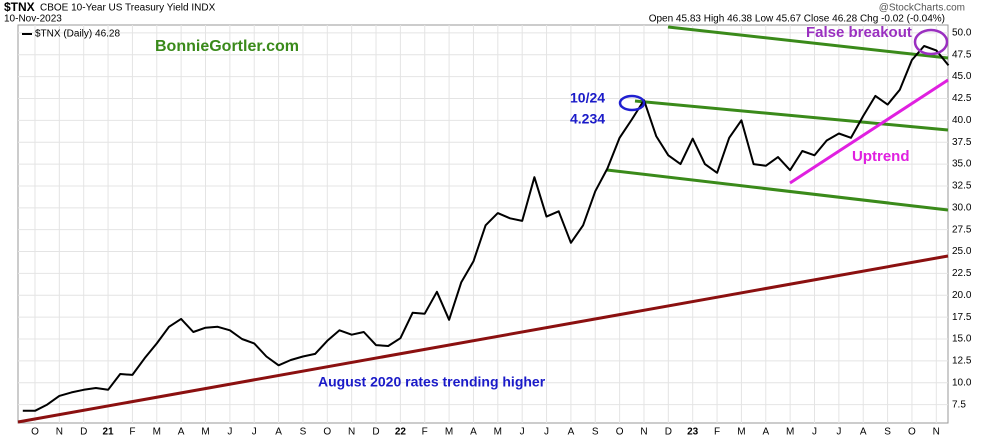  What do you see at coordinates (962, 98) in the screenshot?
I see `y-tick-label: 42.5` at bounding box center [962, 98].